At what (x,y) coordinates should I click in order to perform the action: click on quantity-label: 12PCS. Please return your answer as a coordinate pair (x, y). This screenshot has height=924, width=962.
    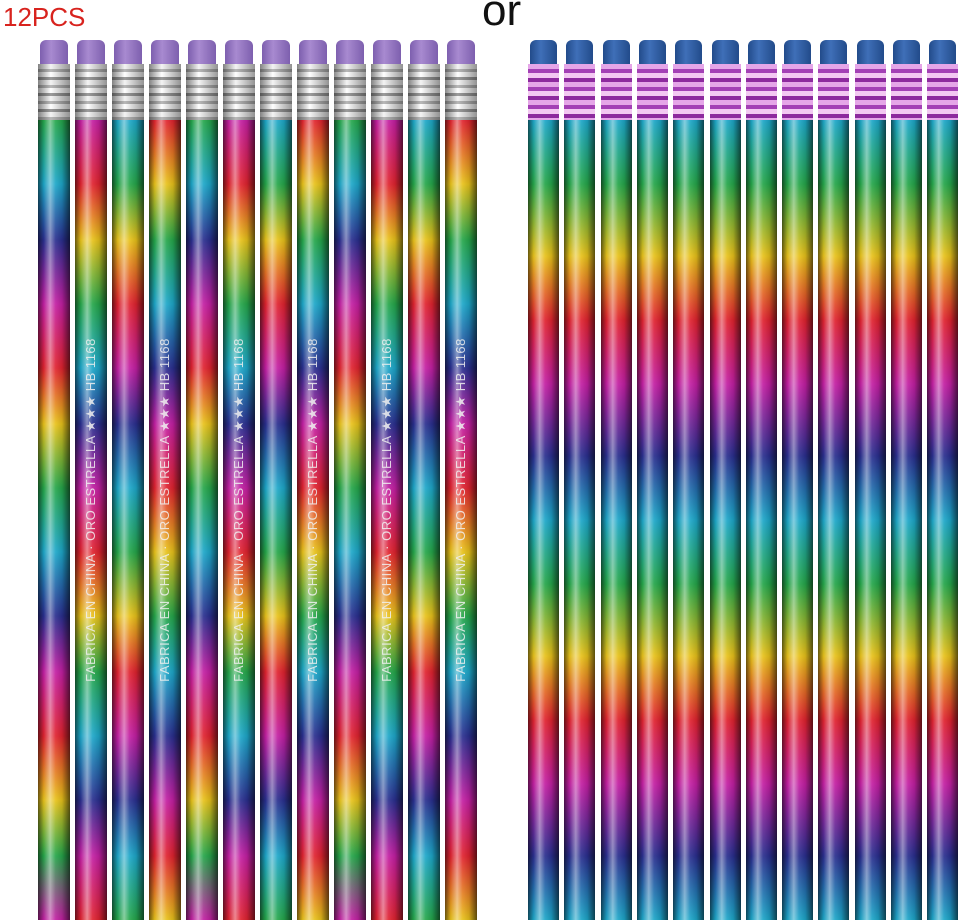
    Looking at the image, I should click on (44, 17).